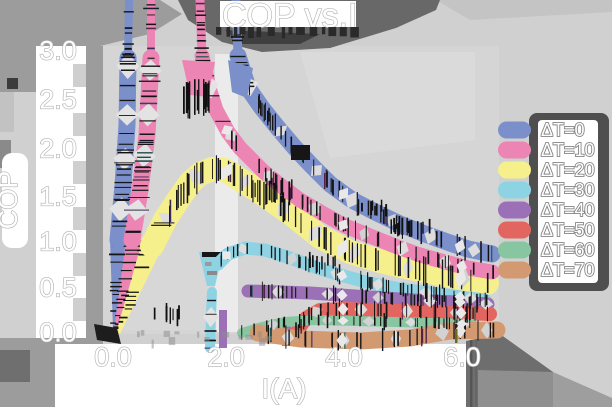  What do you see at coordinates (568, 250) in the screenshot?
I see `svg-text: ΔT=60` at bounding box center [568, 250].